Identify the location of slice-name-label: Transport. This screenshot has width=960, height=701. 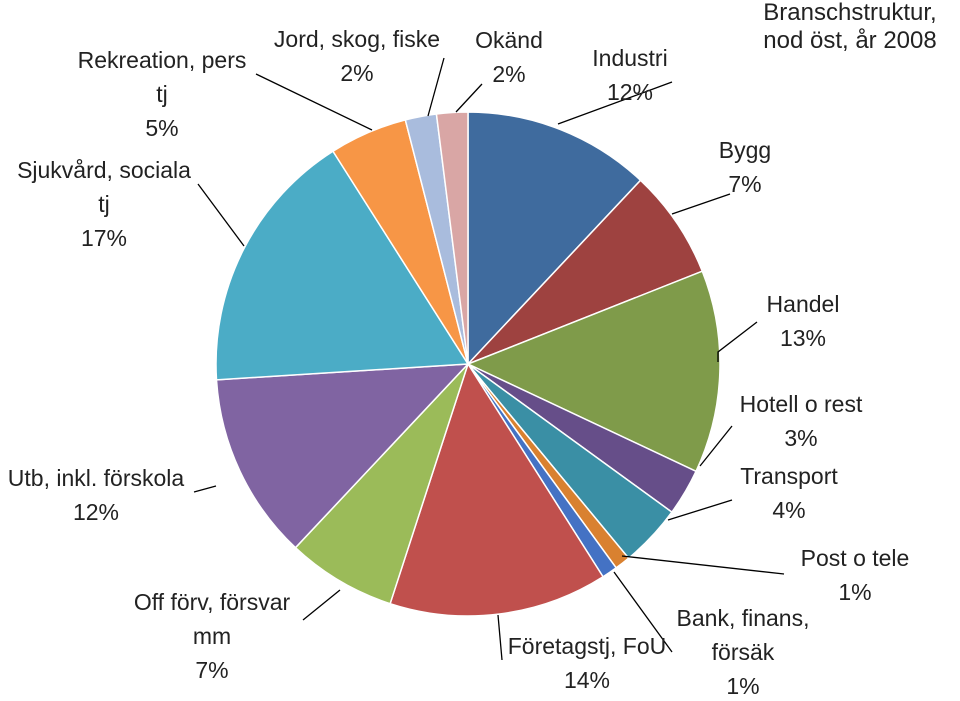
(789, 476).